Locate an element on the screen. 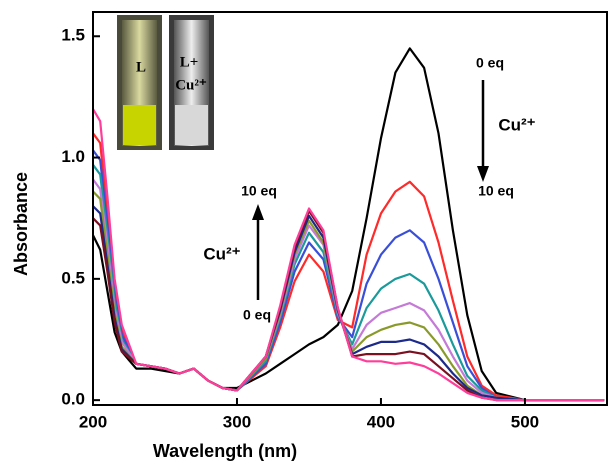 The height and width of the screenshot is (467, 609). x-tick-label: 300 is located at coordinates (237, 421).